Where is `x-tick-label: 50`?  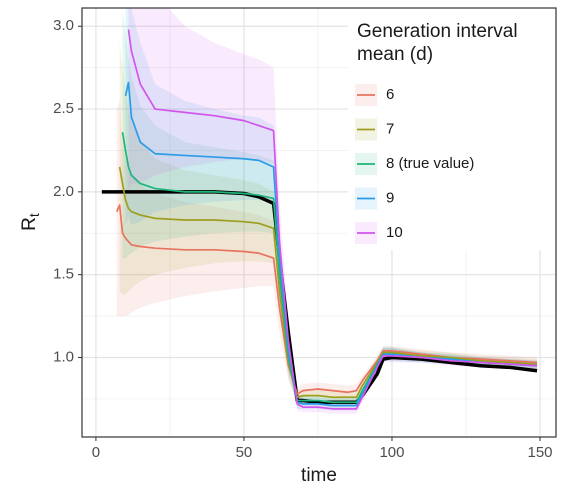
x-tick-label: 50 is located at coordinates (244, 452).